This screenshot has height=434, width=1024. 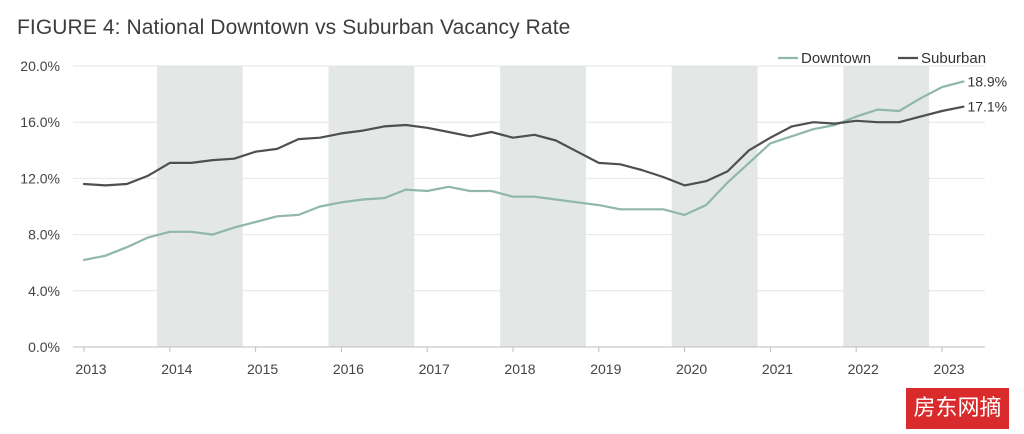 What do you see at coordinates (40, 178) in the screenshot?
I see `y-tick-label: 12.0%` at bounding box center [40, 178].